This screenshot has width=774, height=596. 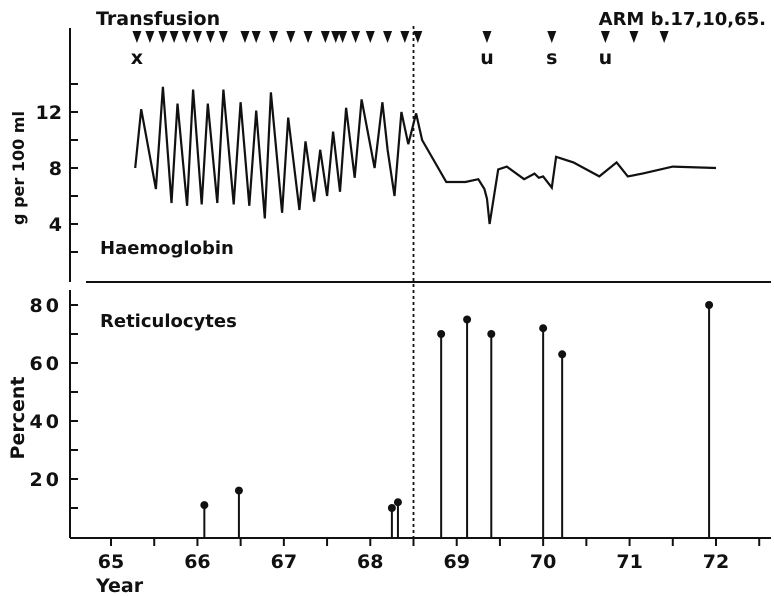 I want to click on x-tick-label: 68, so click(x=370, y=562).